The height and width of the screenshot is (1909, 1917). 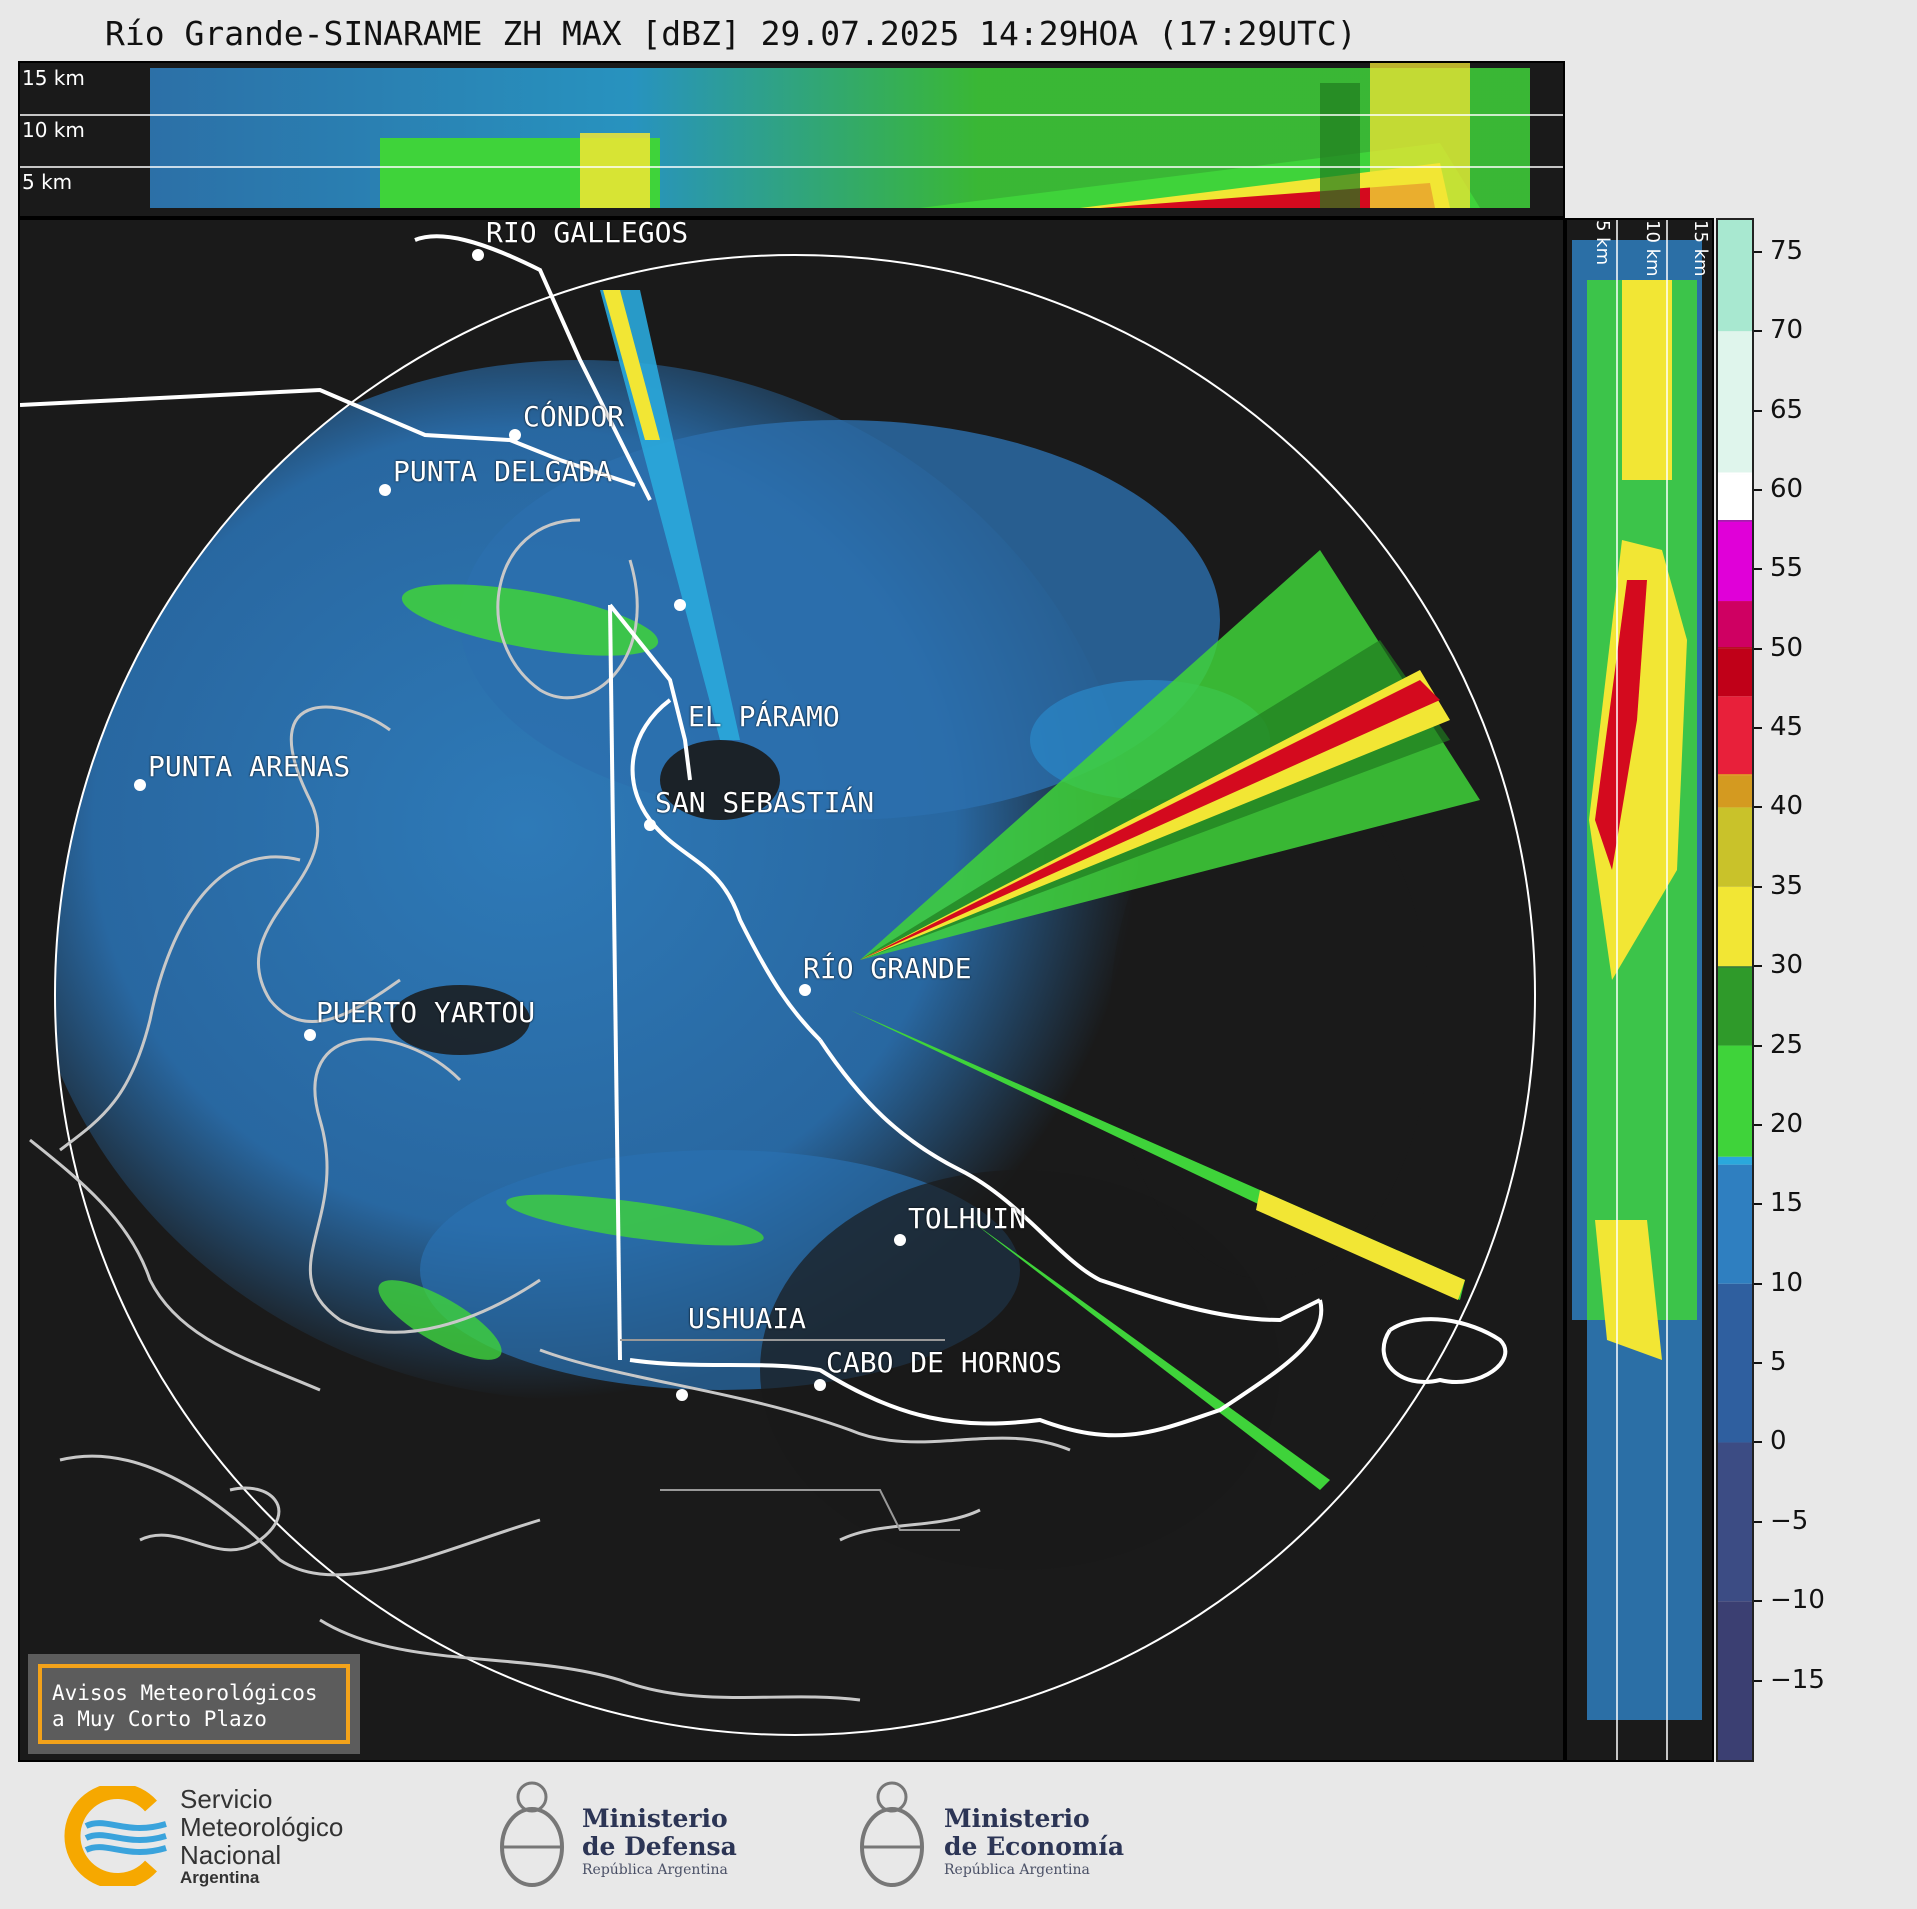 I want to click on defensa-shield-icon, so click(x=532, y=1834).